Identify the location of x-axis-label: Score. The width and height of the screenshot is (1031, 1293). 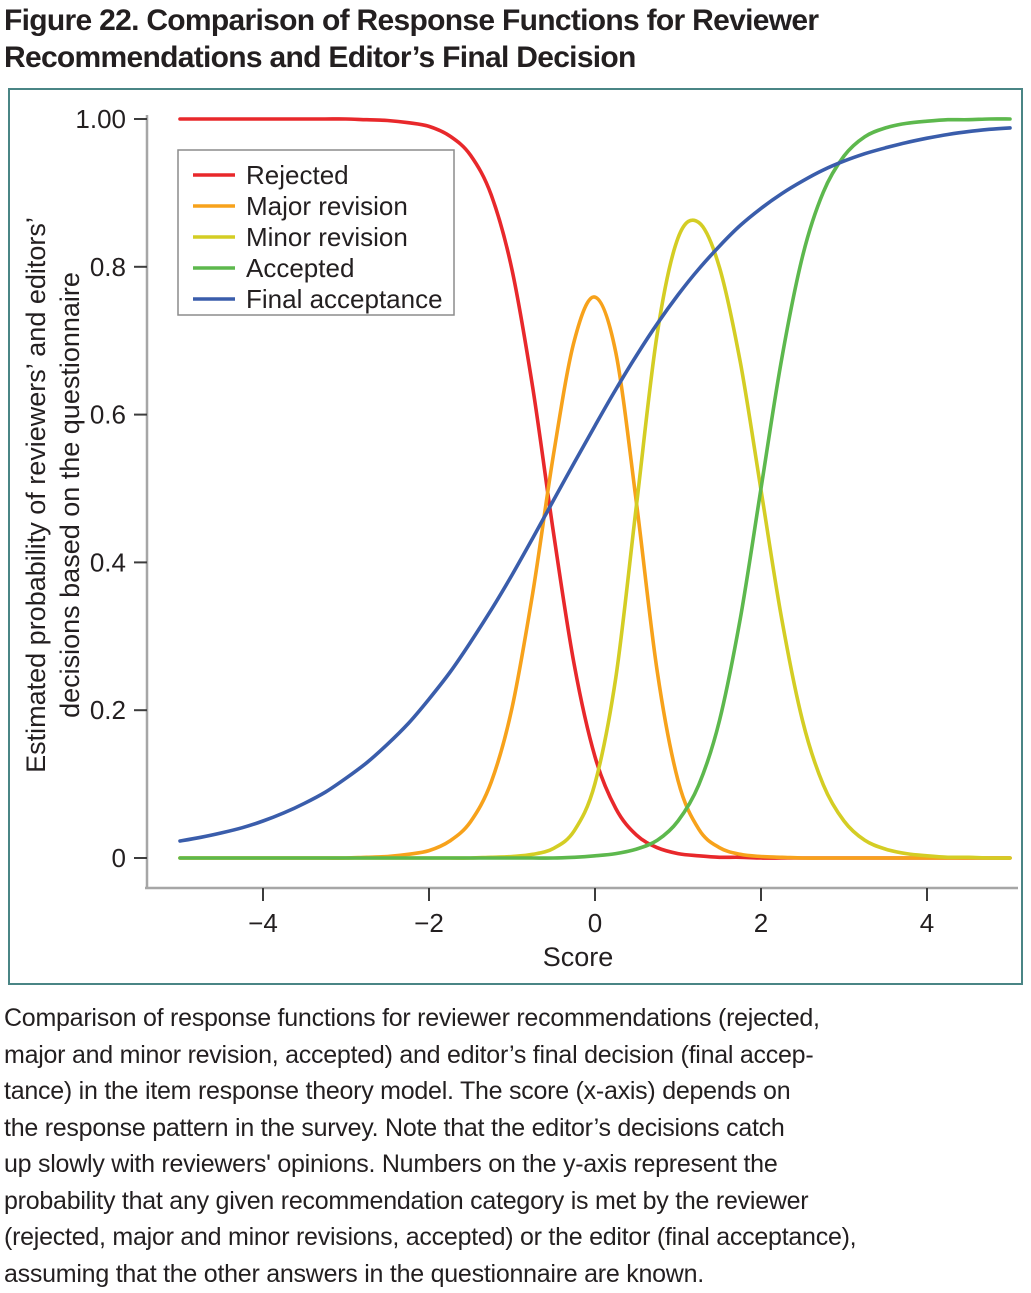
(578, 957).